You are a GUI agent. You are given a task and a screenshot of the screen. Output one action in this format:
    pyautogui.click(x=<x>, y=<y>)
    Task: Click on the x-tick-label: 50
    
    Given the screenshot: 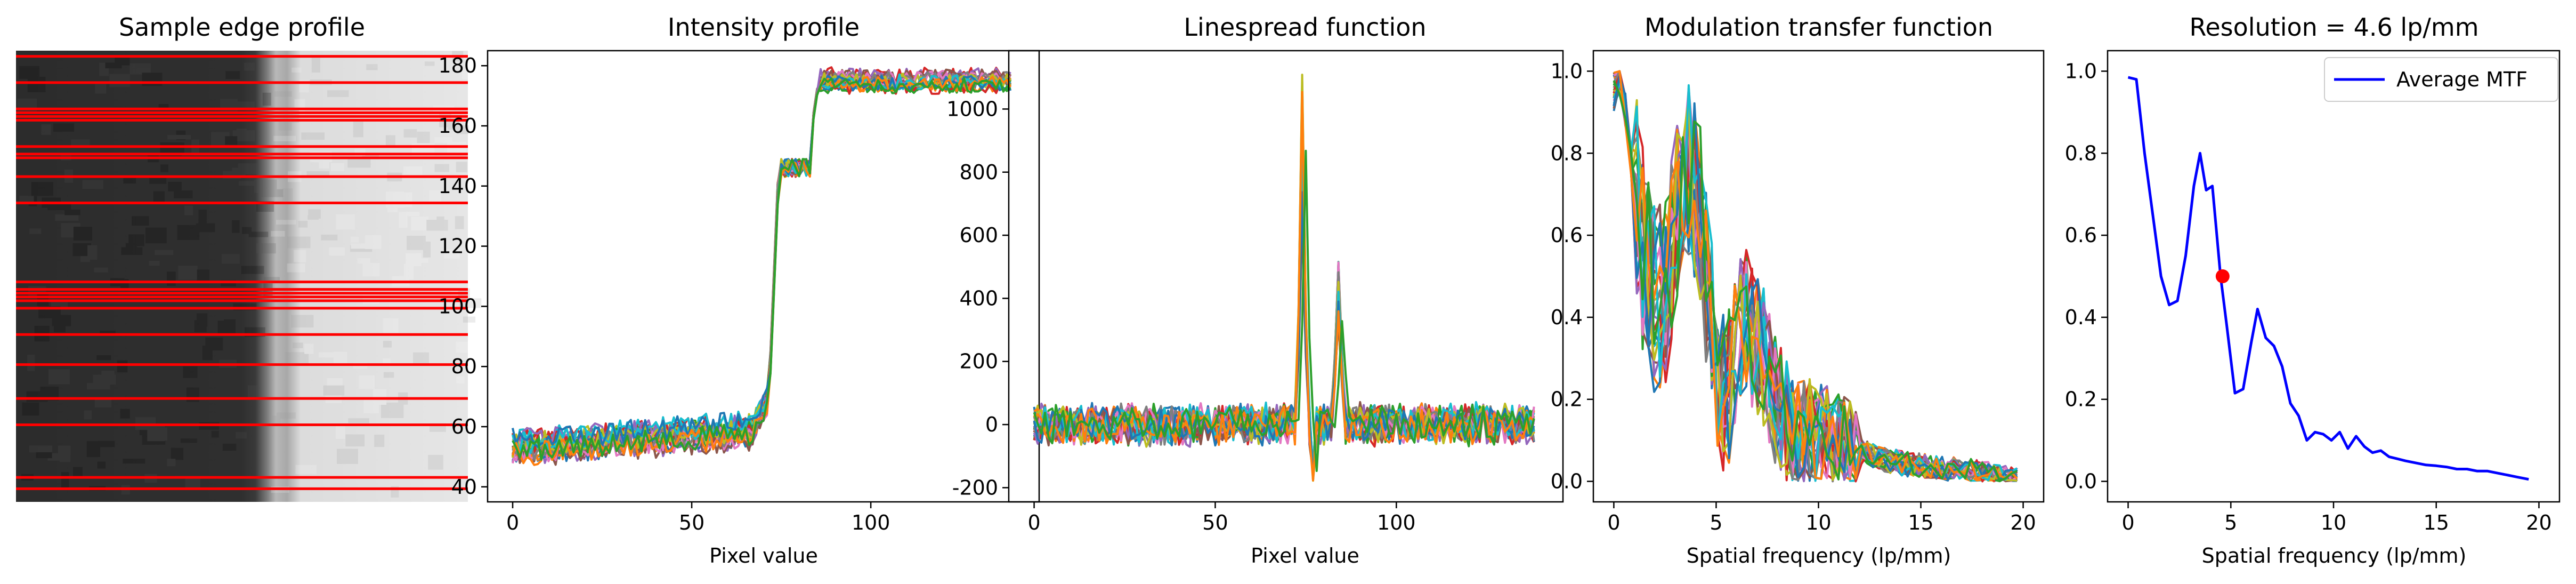 What is the action you would take?
    pyautogui.click(x=692, y=522)
    